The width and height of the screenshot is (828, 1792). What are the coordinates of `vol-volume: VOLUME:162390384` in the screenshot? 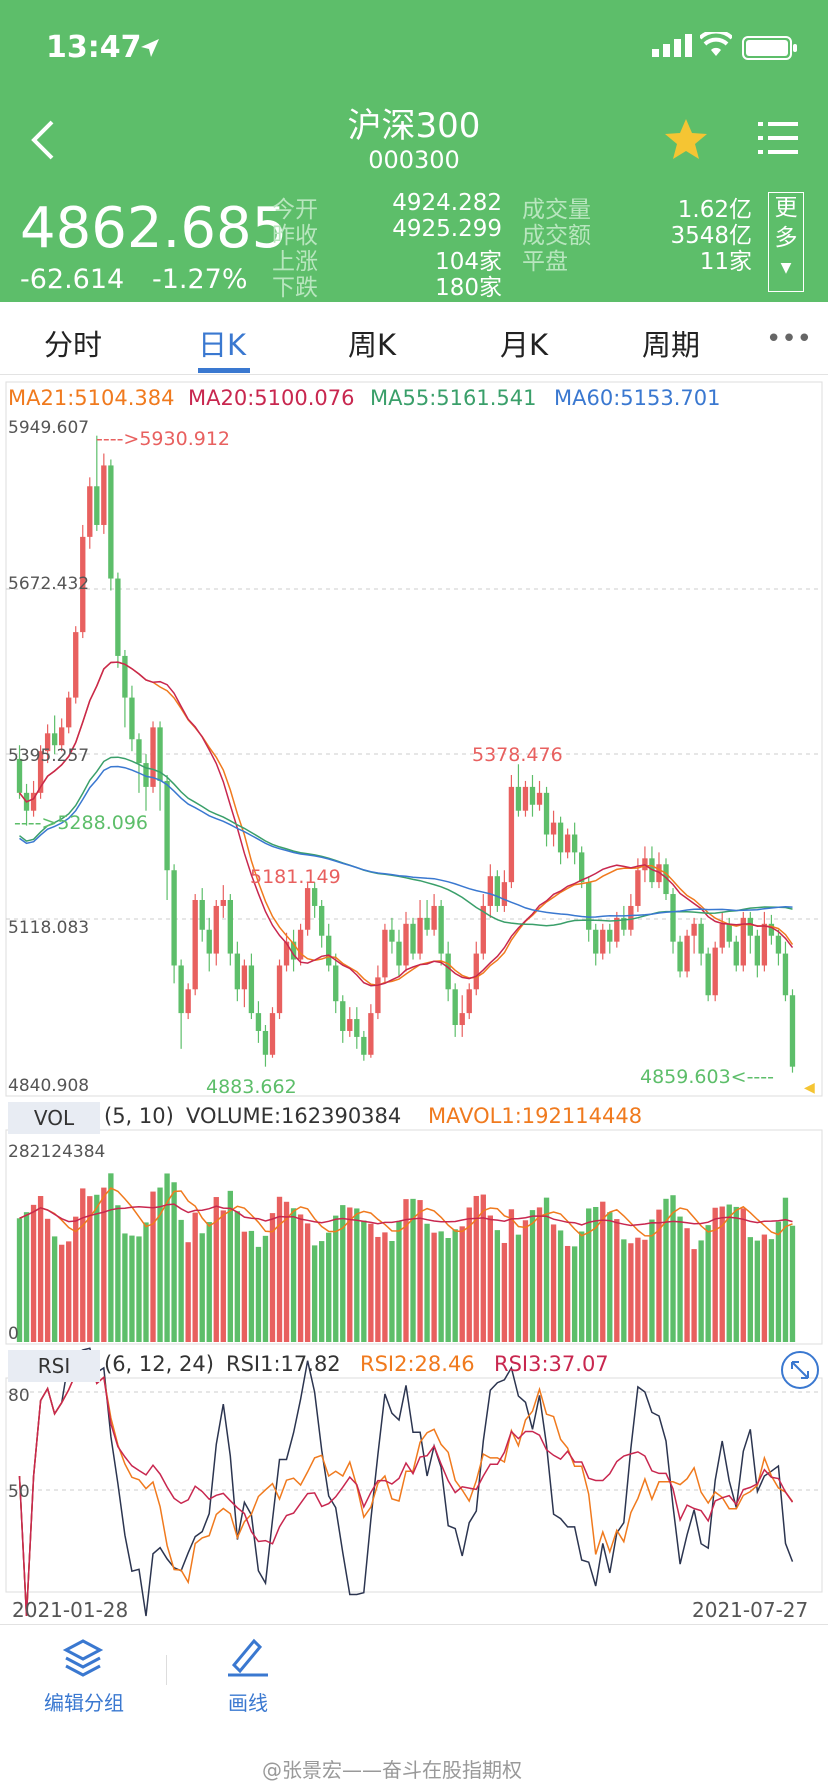 It's located at (294, 1116).